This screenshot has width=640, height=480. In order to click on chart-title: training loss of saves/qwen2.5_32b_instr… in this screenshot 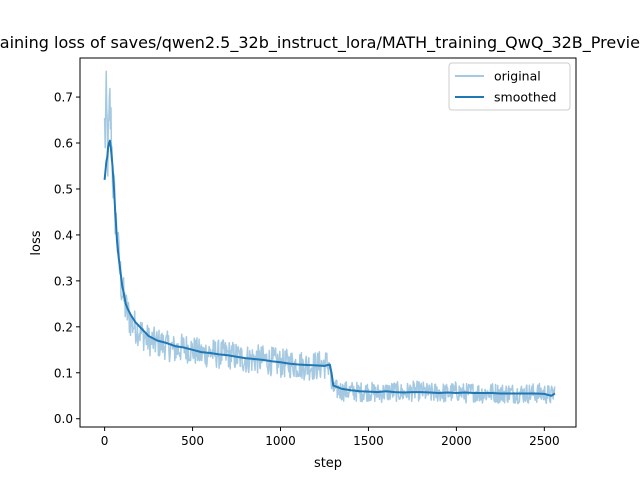, I will do `click(320, 43)`.